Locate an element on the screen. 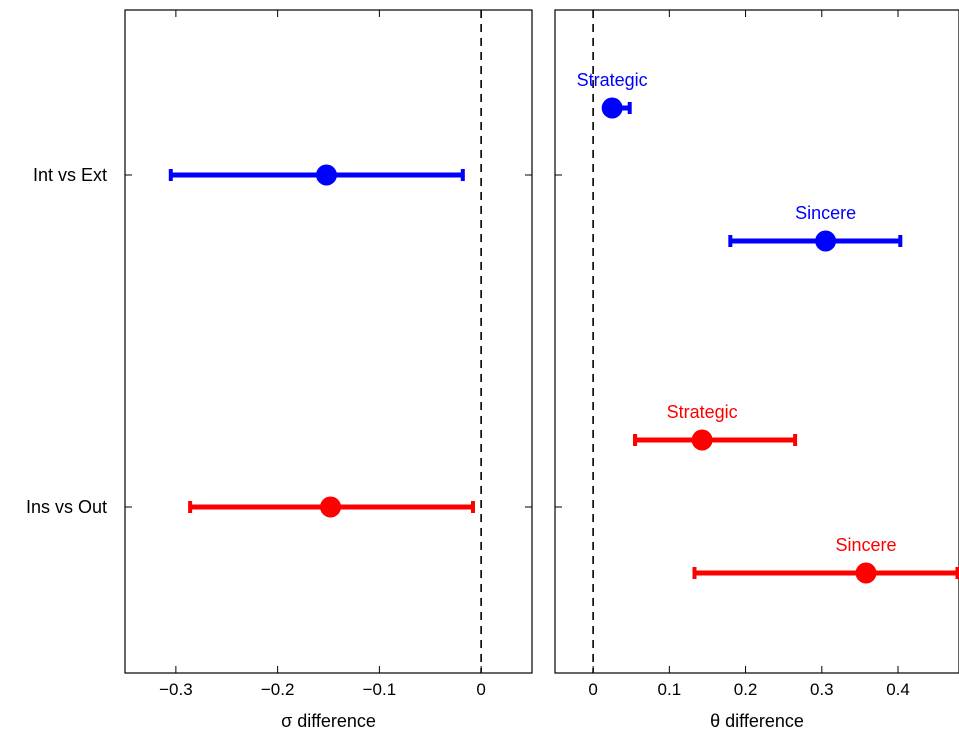  right-point-label-0: Strategic is located at coordinates (612, 80).